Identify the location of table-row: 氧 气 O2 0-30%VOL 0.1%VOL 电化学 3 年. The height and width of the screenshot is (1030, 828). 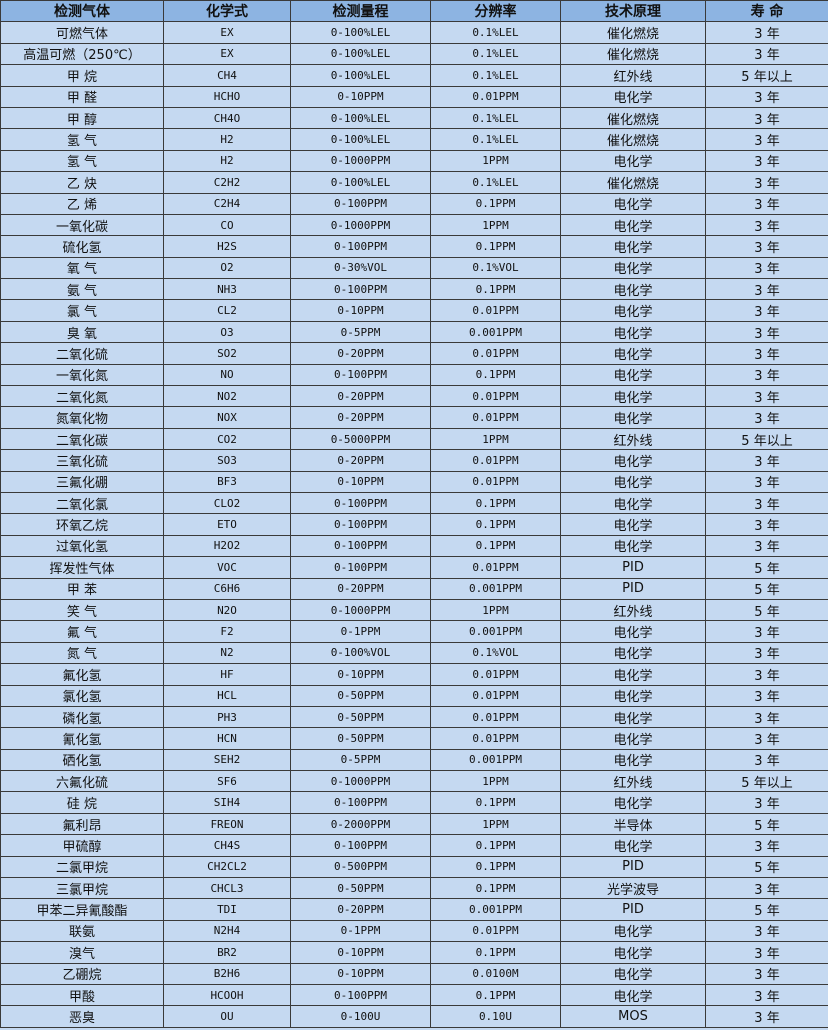
(414, 268).